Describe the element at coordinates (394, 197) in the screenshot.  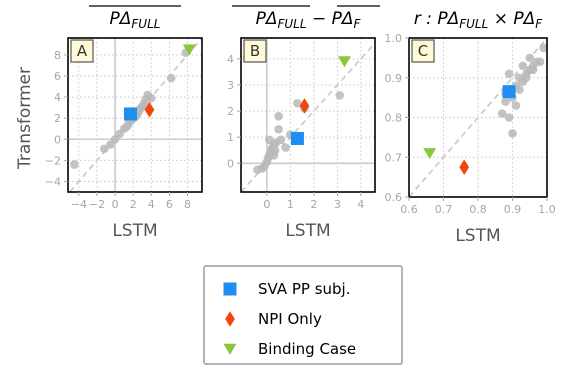
I see `y-tick-label: 0.6` at that location.